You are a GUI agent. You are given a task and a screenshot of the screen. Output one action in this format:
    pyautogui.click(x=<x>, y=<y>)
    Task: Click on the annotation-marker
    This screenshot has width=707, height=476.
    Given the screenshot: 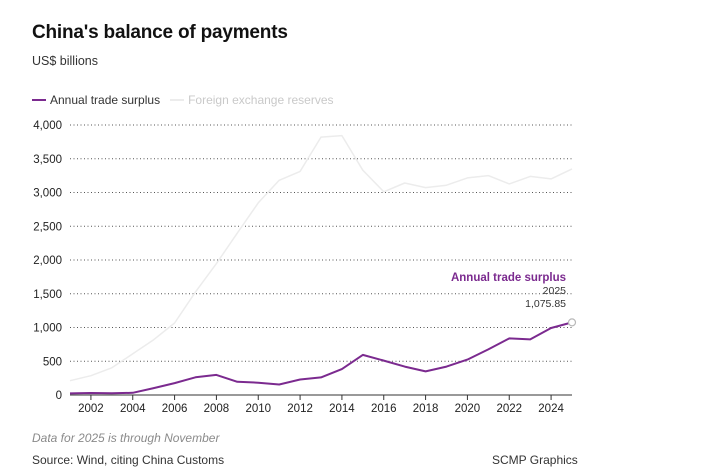 What is the action you would take?
    pyautogui.click(x=572, y=322)
    